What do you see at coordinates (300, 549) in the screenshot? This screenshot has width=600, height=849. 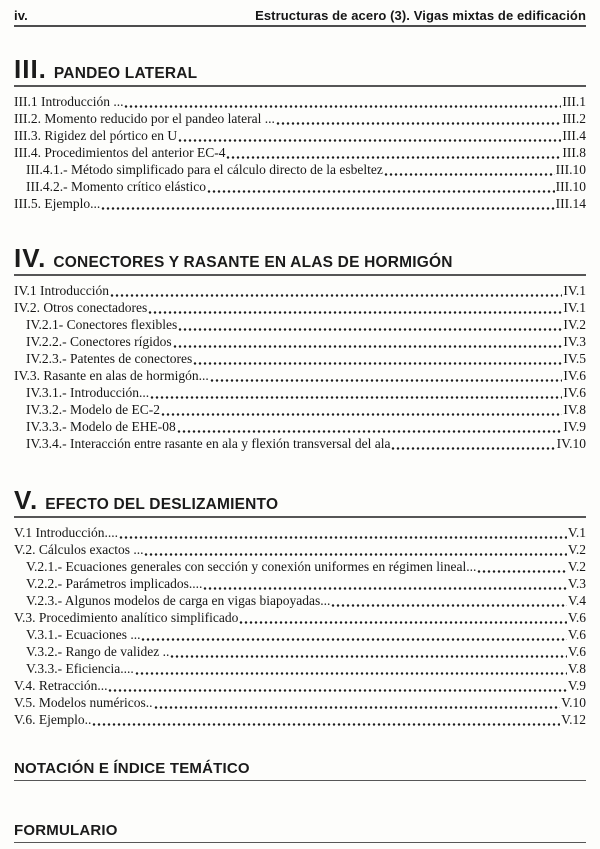 I see `toc-entry: V.2. Cálculos exactos ... V.2` at bounding box center [300, 549].